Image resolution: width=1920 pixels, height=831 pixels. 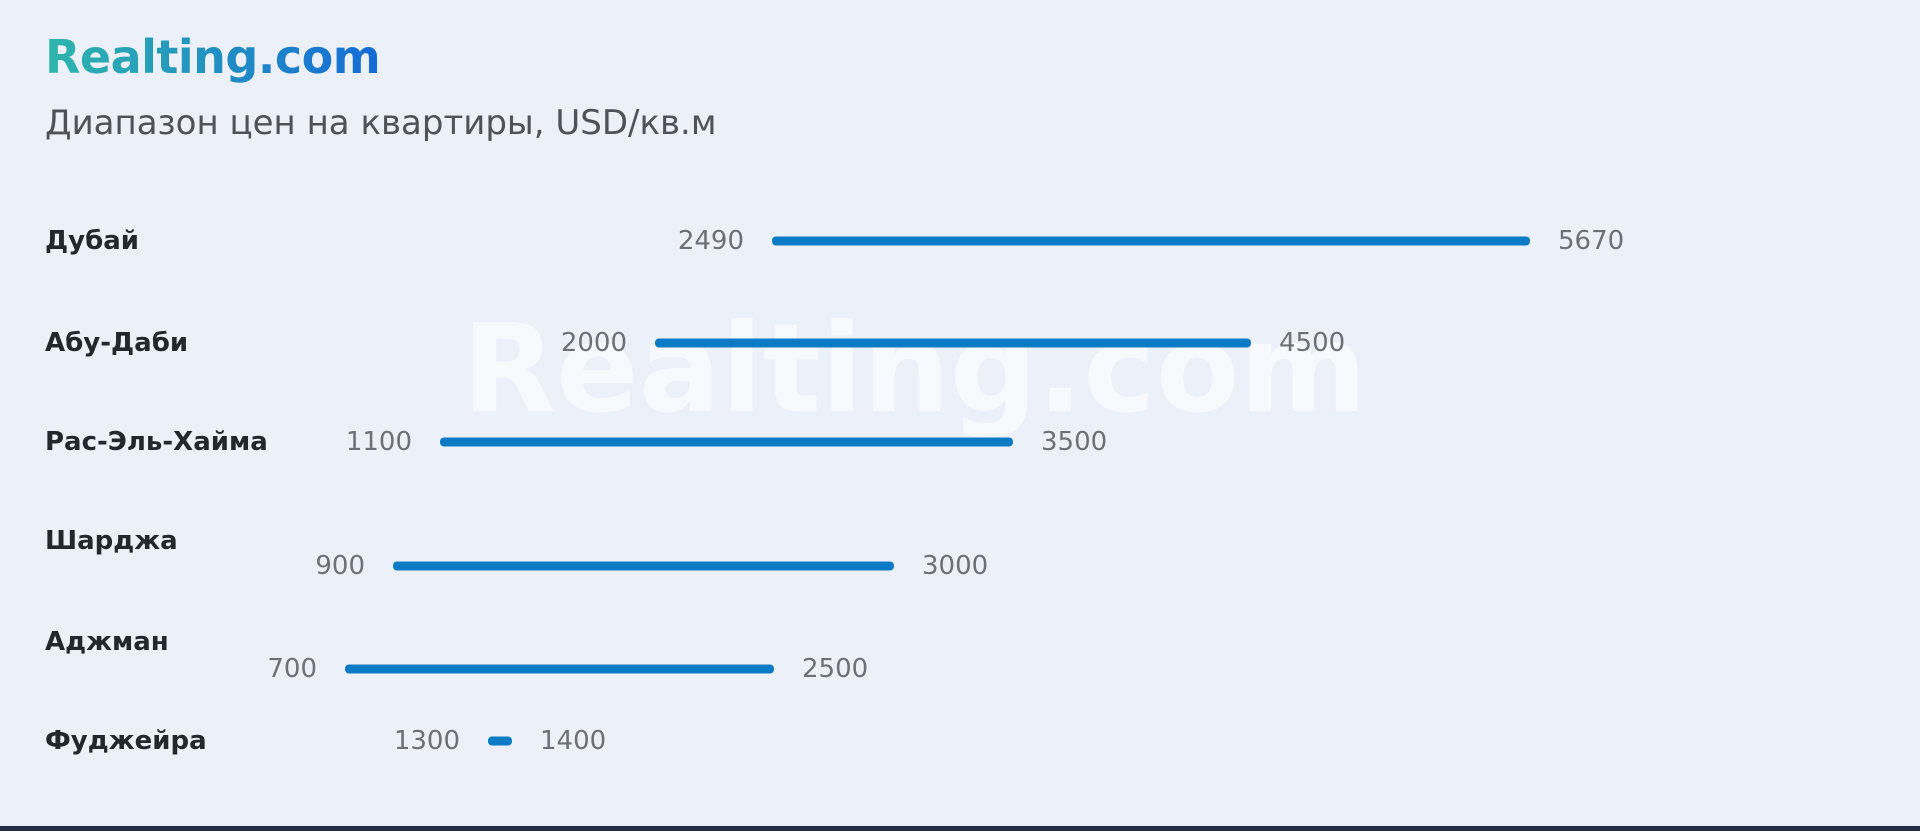 What do you see at coordinates (955, 566) in the screenshot?
I see `max-value-label: 3000` at bounding box center [955, 566].